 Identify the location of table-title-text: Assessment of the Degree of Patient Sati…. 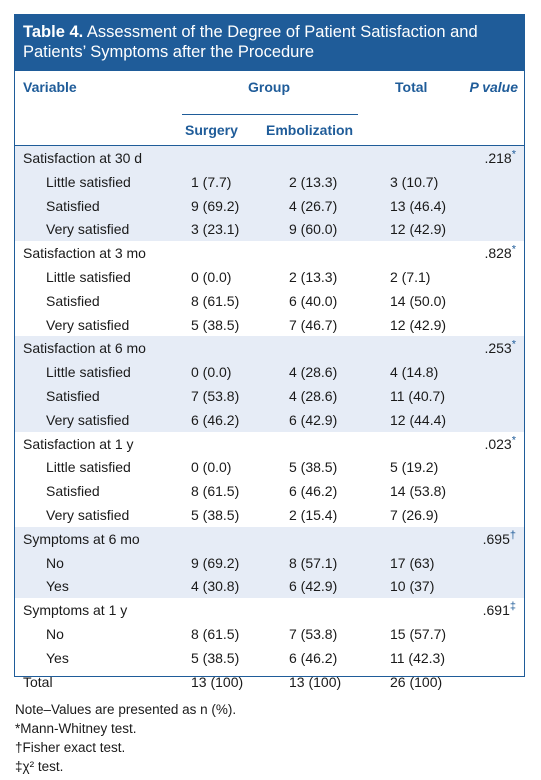
(250, 42).